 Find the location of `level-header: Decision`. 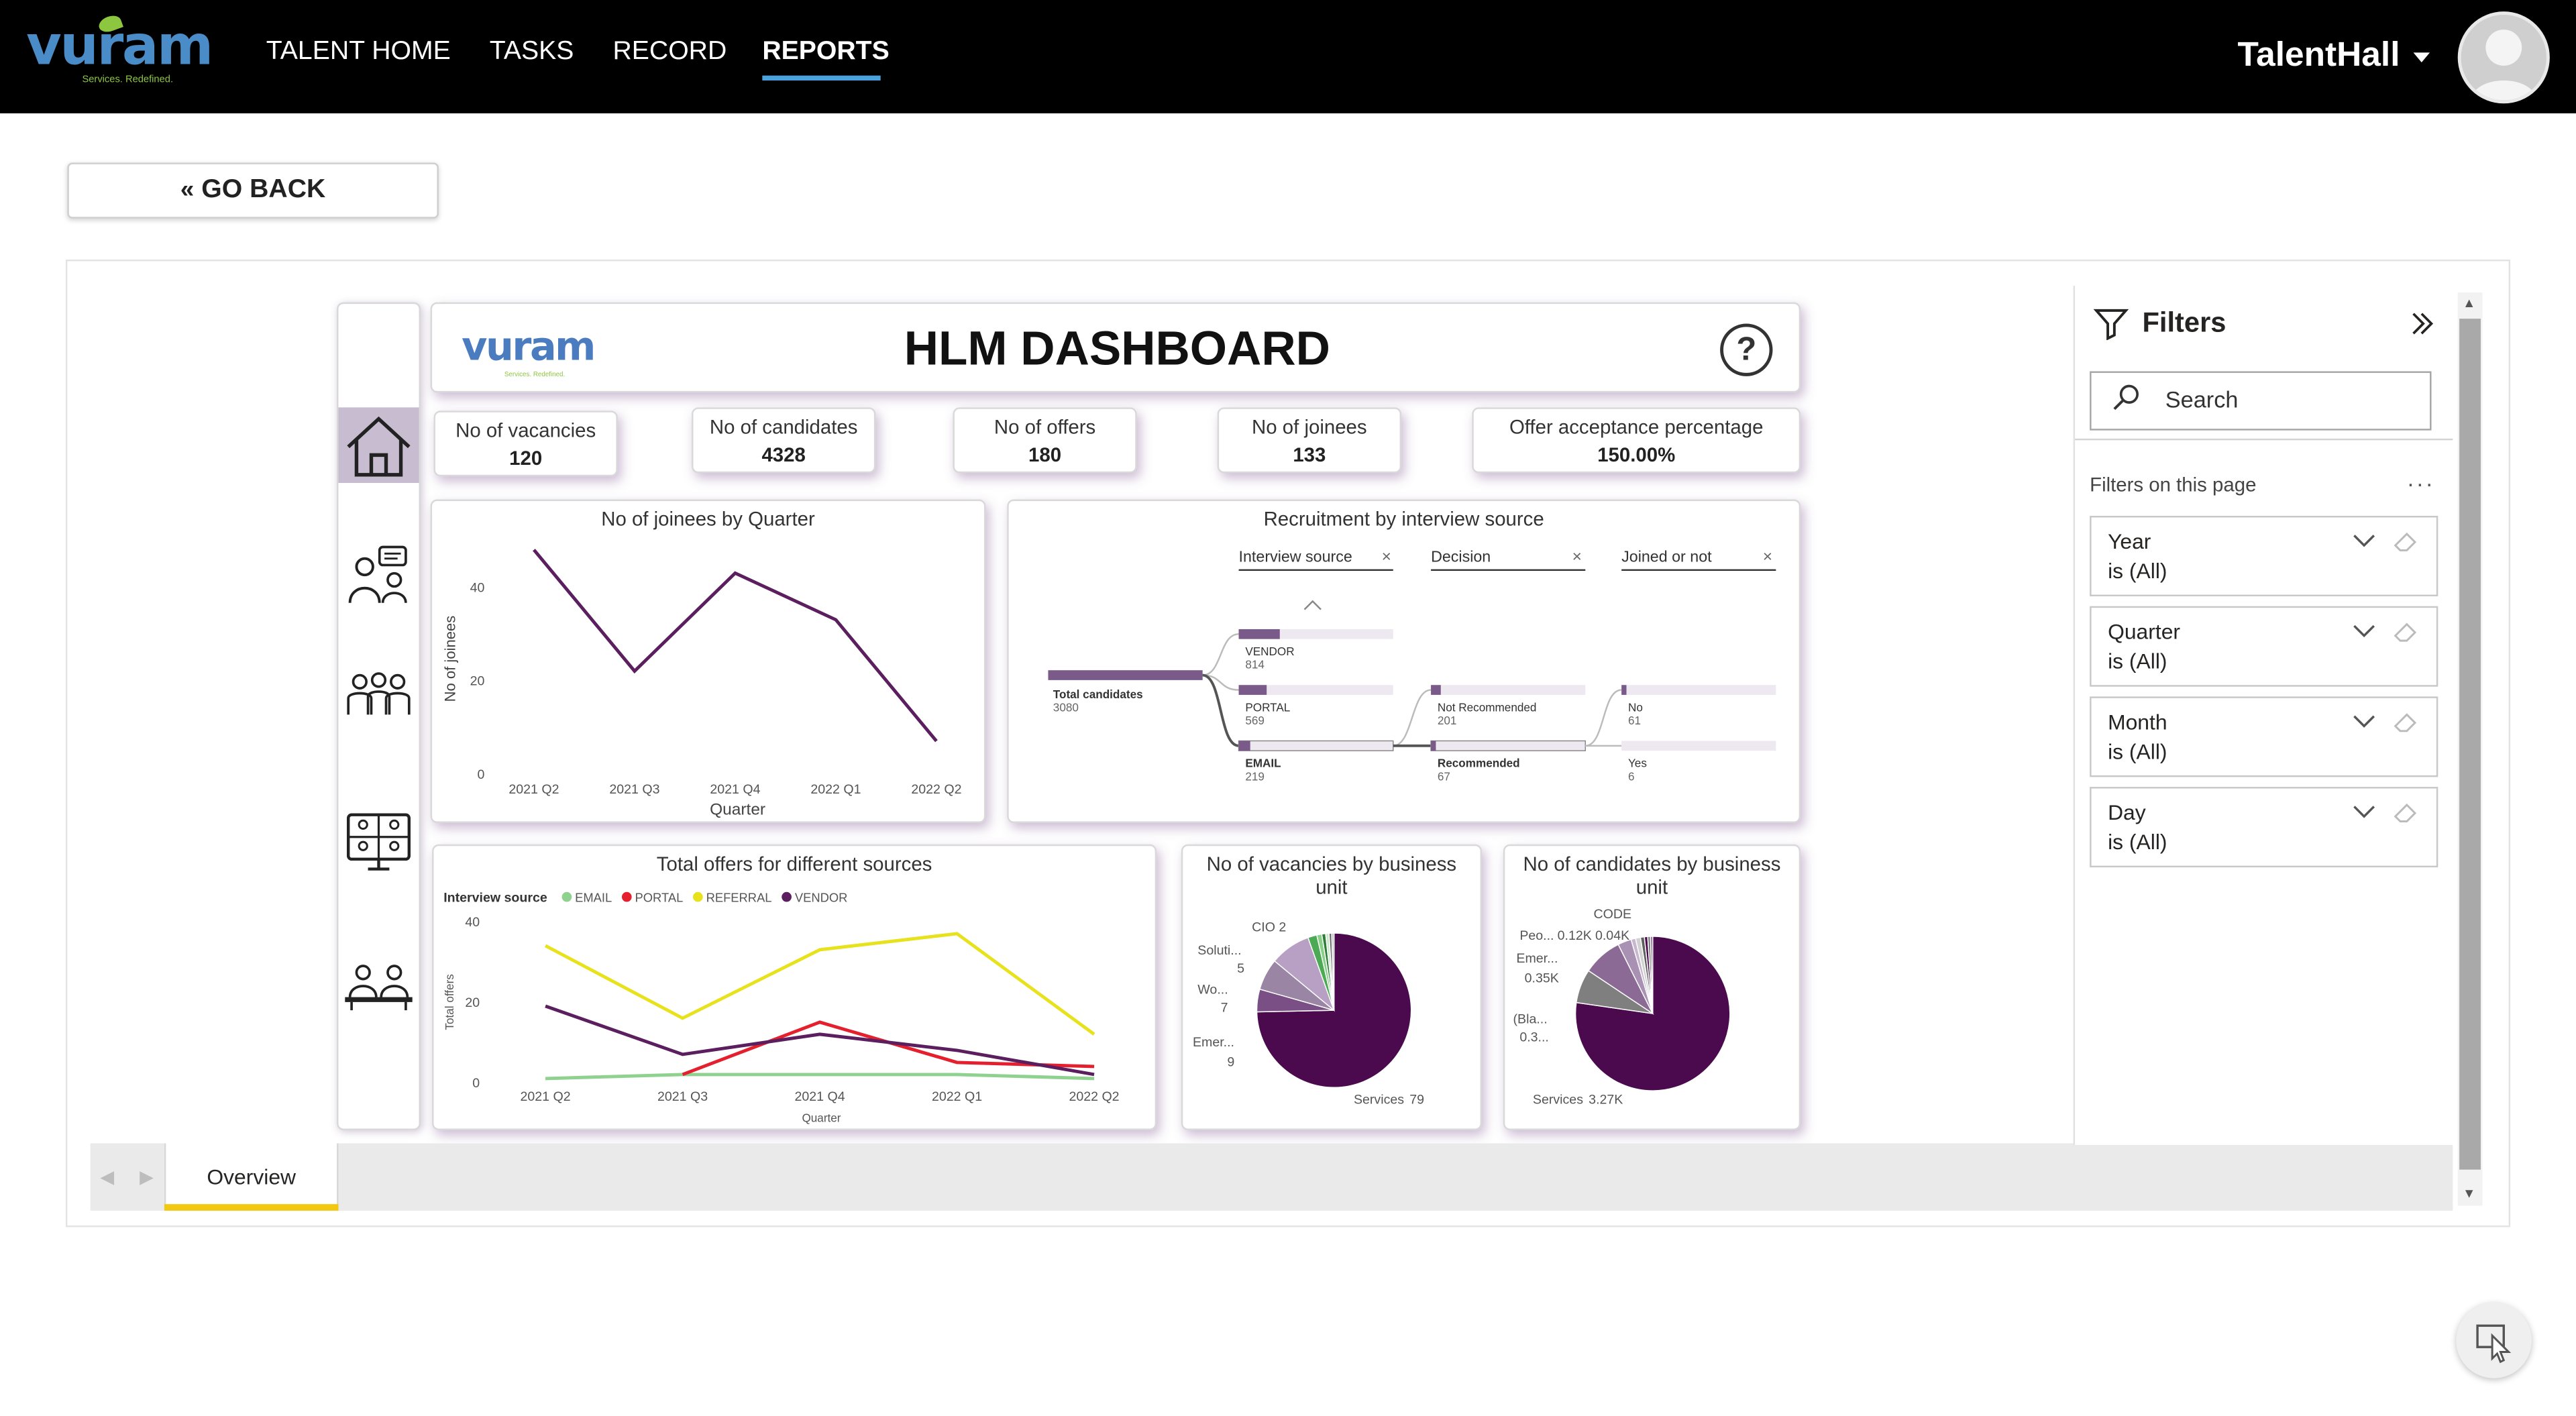

level-header: Decision is located at coordinates (1461, 557).